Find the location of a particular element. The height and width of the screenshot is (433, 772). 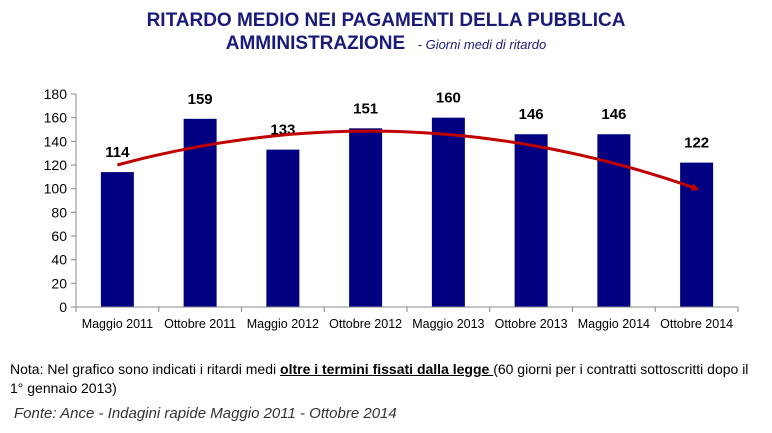

data-label: 151 is located at coordinates (365, 108).